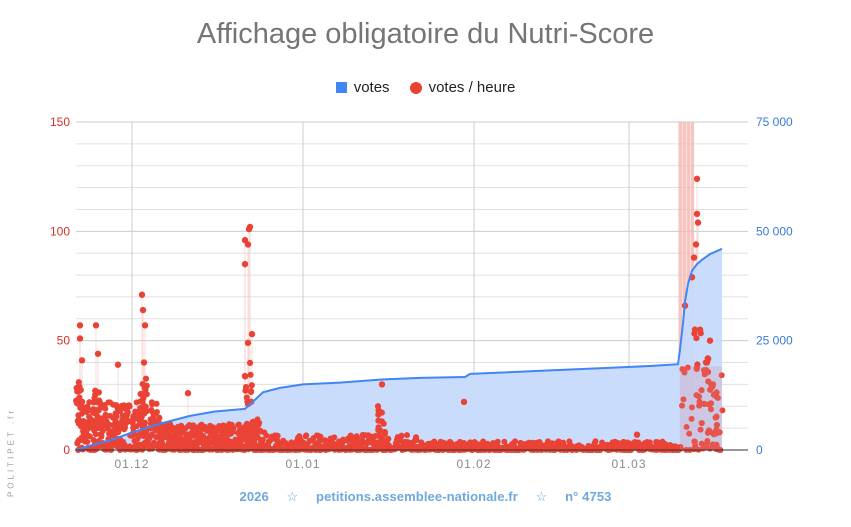 The height and width of the screenshot is (527, 851). Describe the element at coordinates (417, 496) in the screenshot. I see `footer-site: petitions.assemblee-nationale.fr` at that location.